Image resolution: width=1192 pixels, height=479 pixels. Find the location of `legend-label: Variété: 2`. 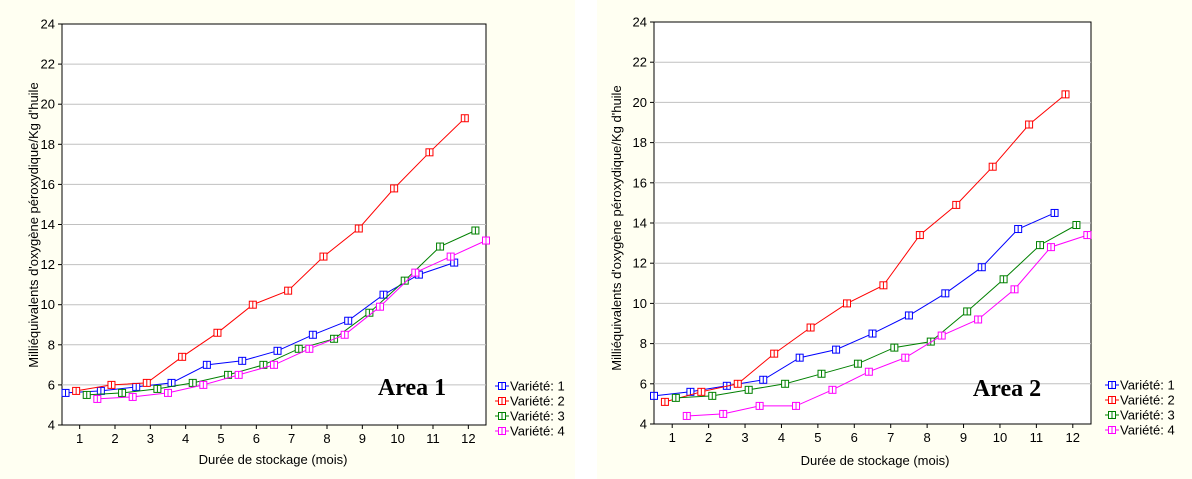

legend-label: Variété: 2 is located at coordinates (537, 401).